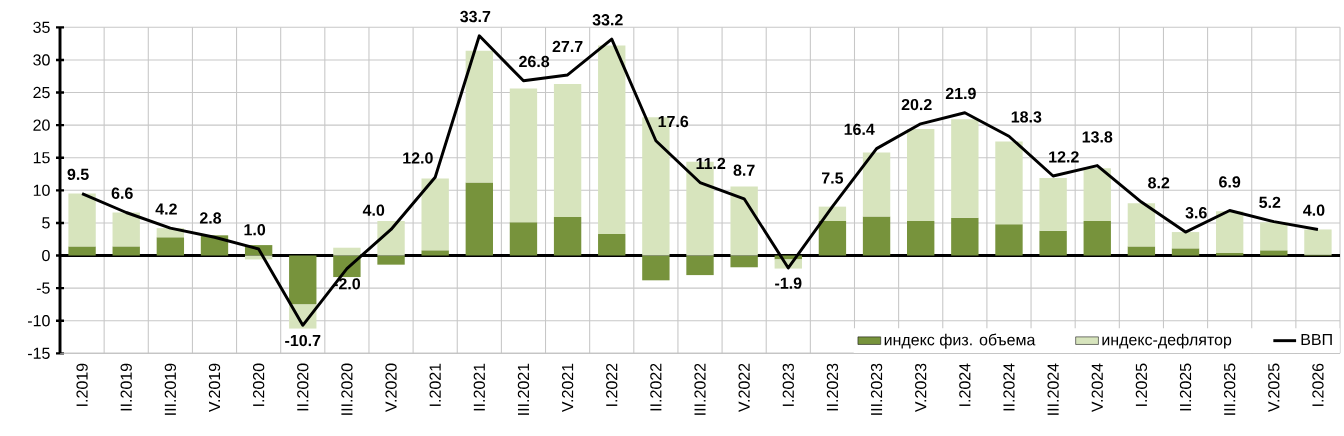 This screenshot has width=1344, height=436. I want to click on data-label: -1.9, so click(788, 283).